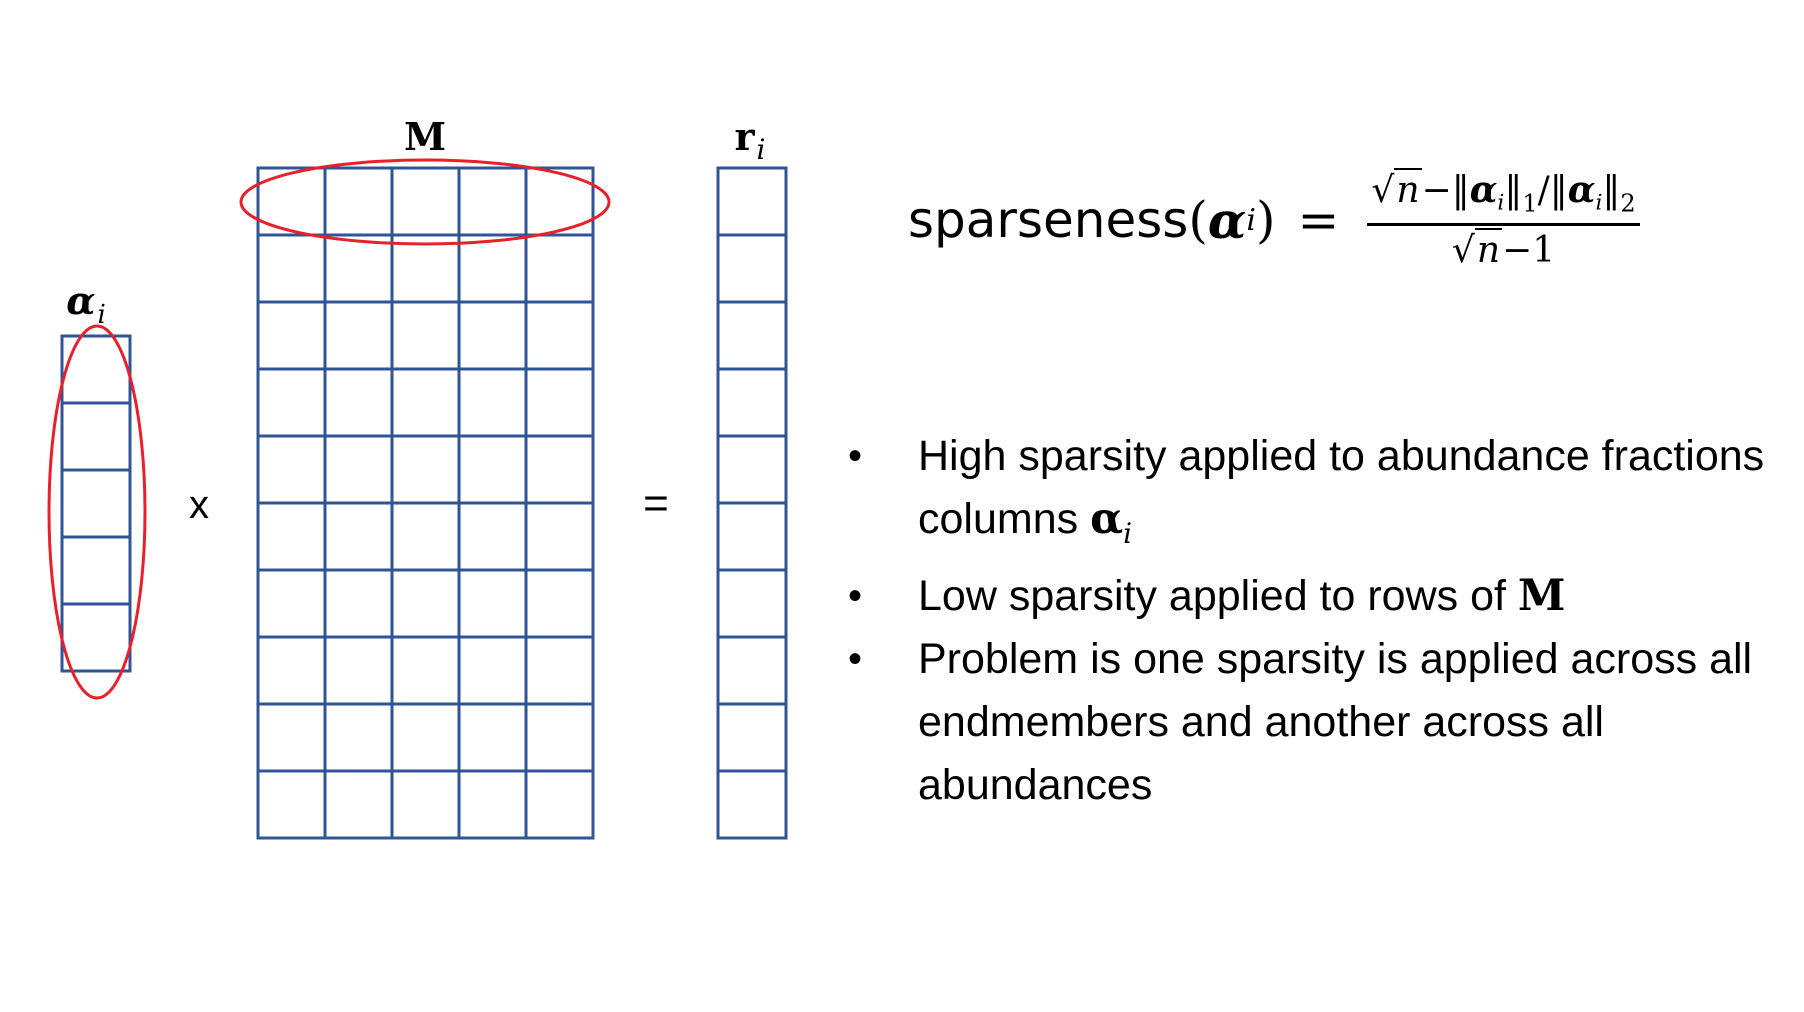 This screenshot has width=1804, height=1012. What do you see at coordinates (1318, 220) in the screenshot?
I see `formula-equals: =` at bounding box center [1318, 220].